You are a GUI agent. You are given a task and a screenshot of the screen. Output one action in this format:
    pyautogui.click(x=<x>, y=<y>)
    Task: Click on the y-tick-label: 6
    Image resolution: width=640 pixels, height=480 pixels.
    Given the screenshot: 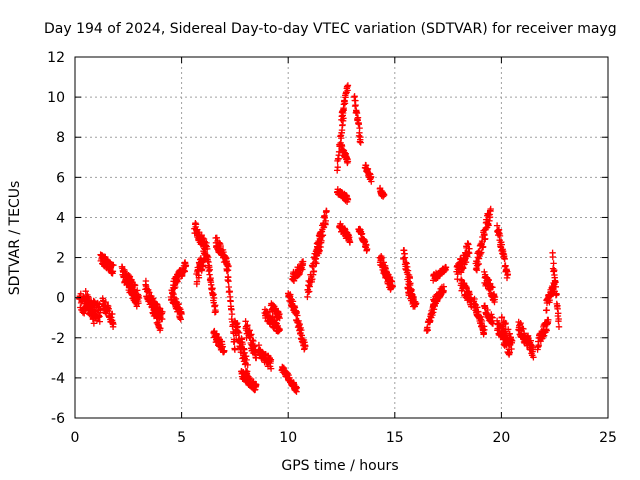 What is the action you would take?
    pyautogui.click(x=60, y=178)
    